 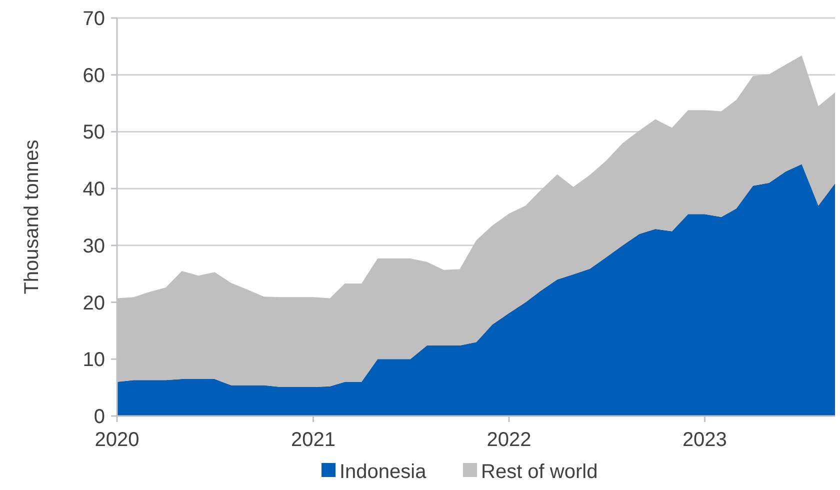 What do you see at coordinates (509, 440) in the screenshot?
I see `x-tick-label: 2022` at bounding box center [509, 440].